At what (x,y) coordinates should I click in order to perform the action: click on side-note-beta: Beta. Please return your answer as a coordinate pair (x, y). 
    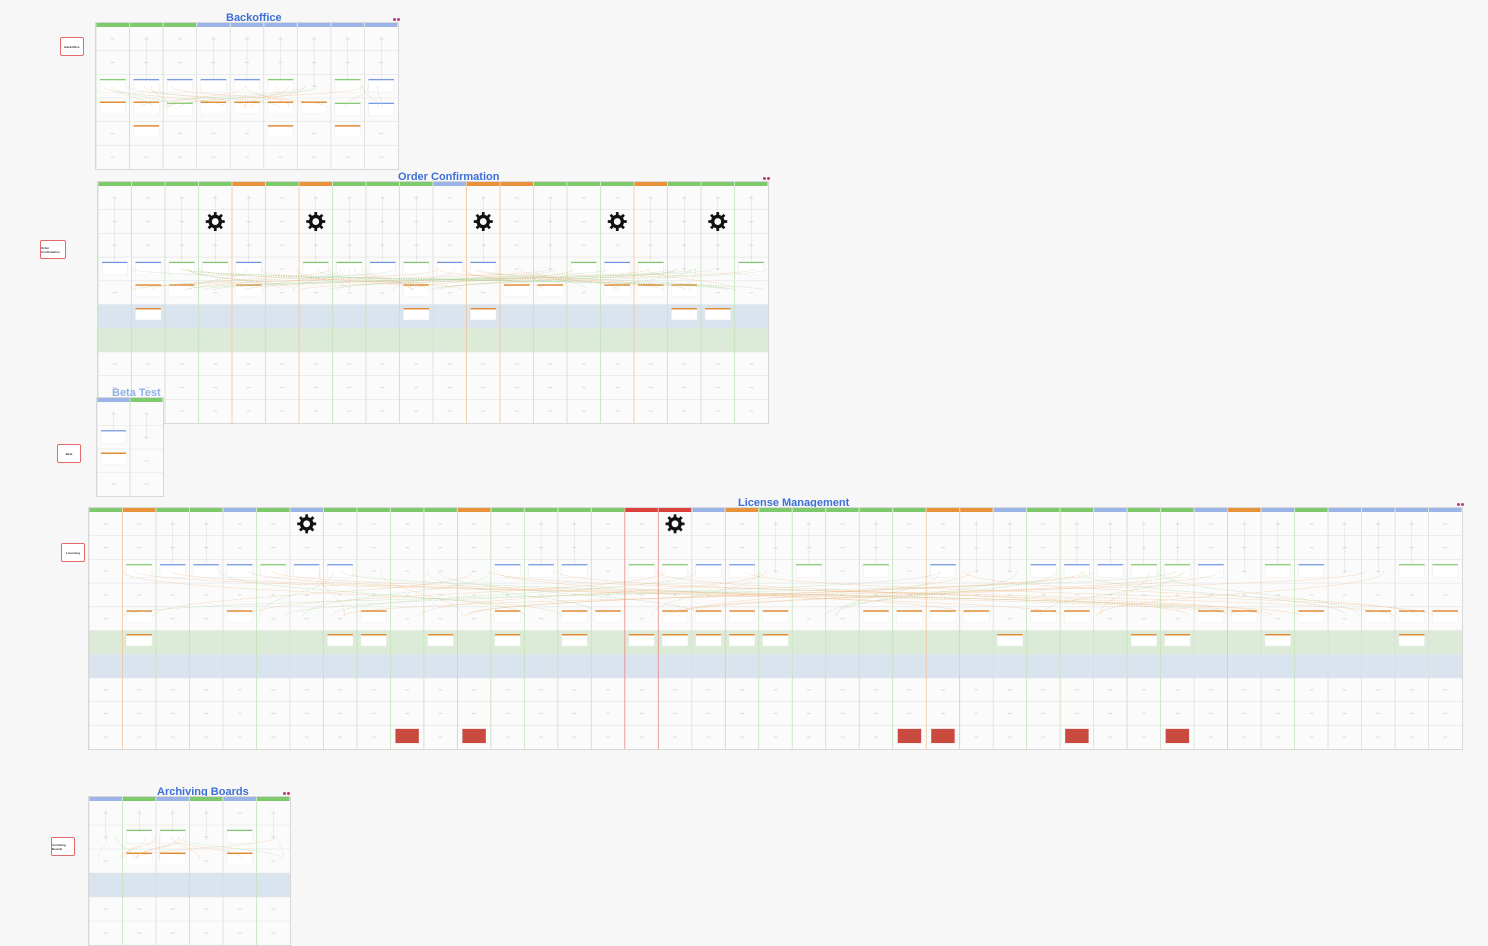
    Looking at the image, I should click on (69, 453).